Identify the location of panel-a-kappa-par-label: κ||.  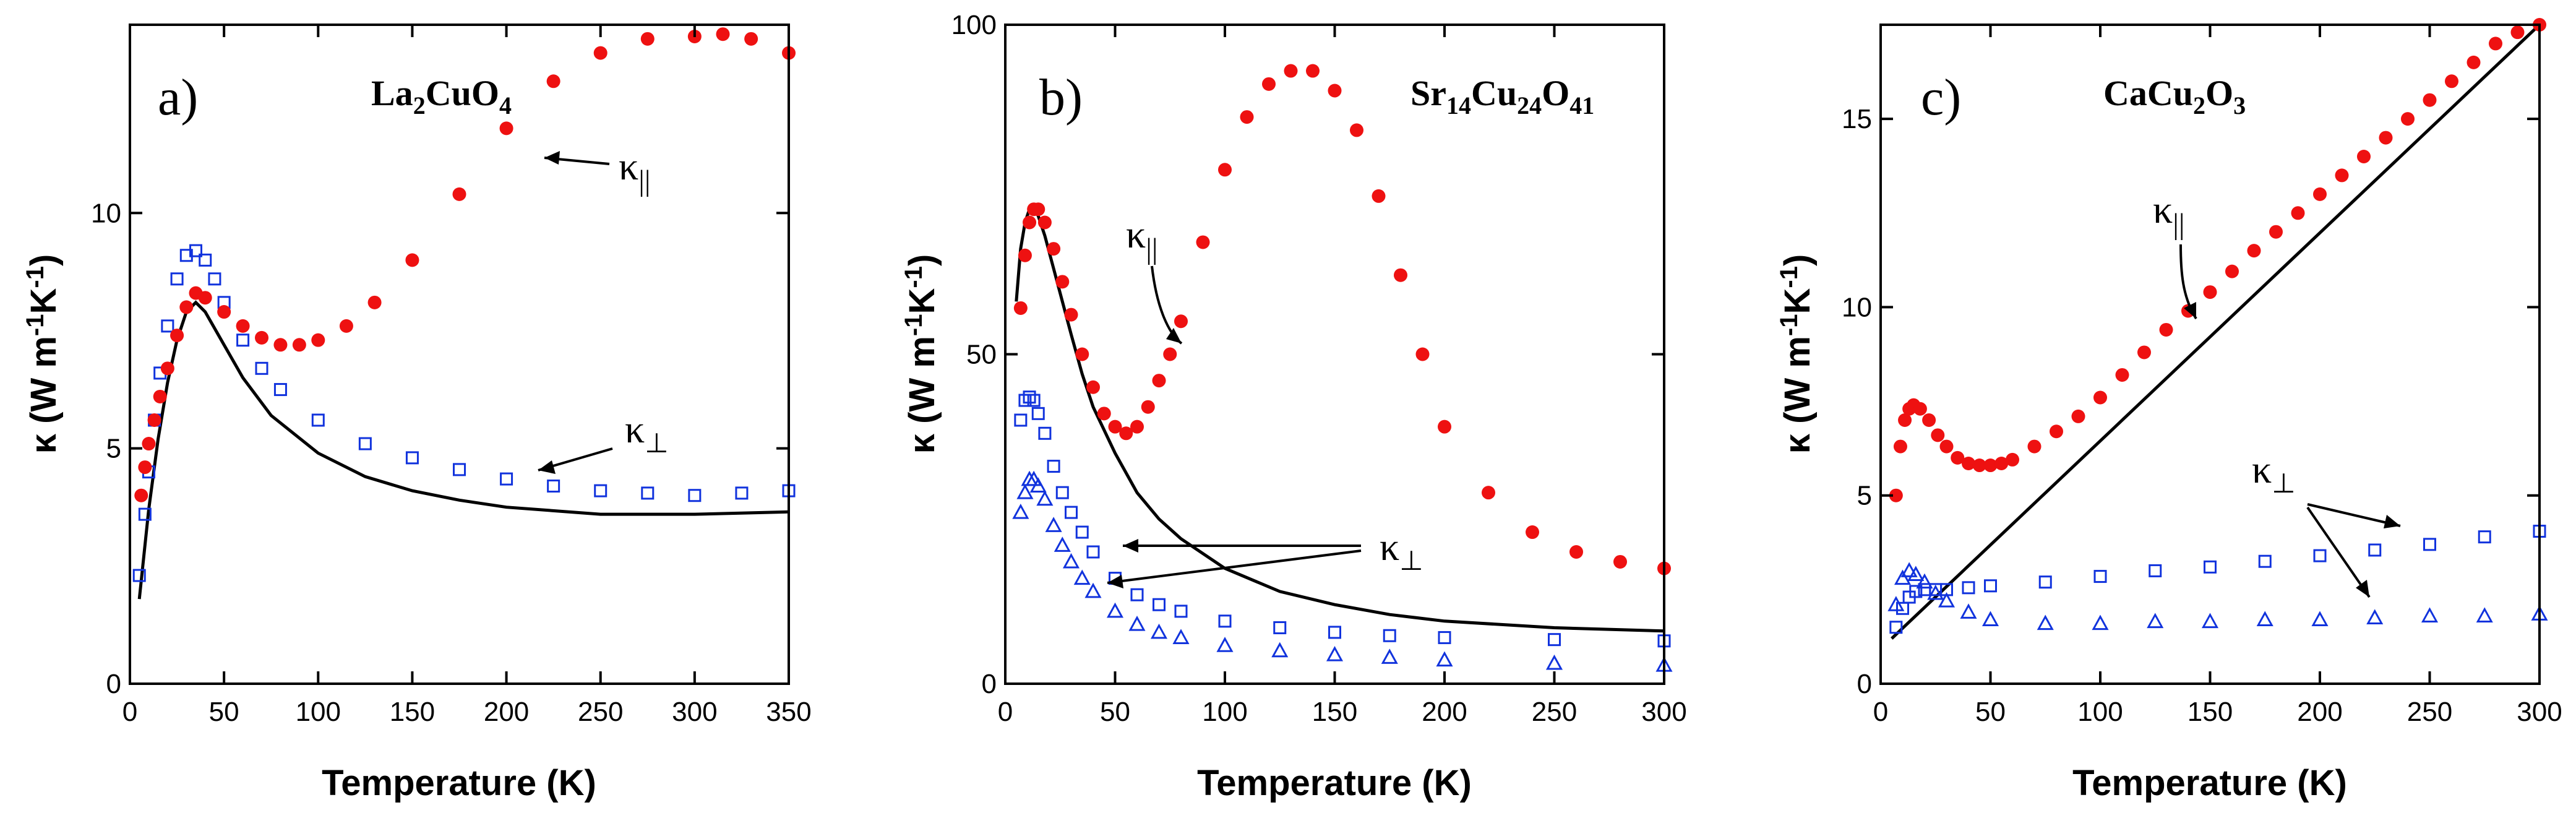
(634, 170).